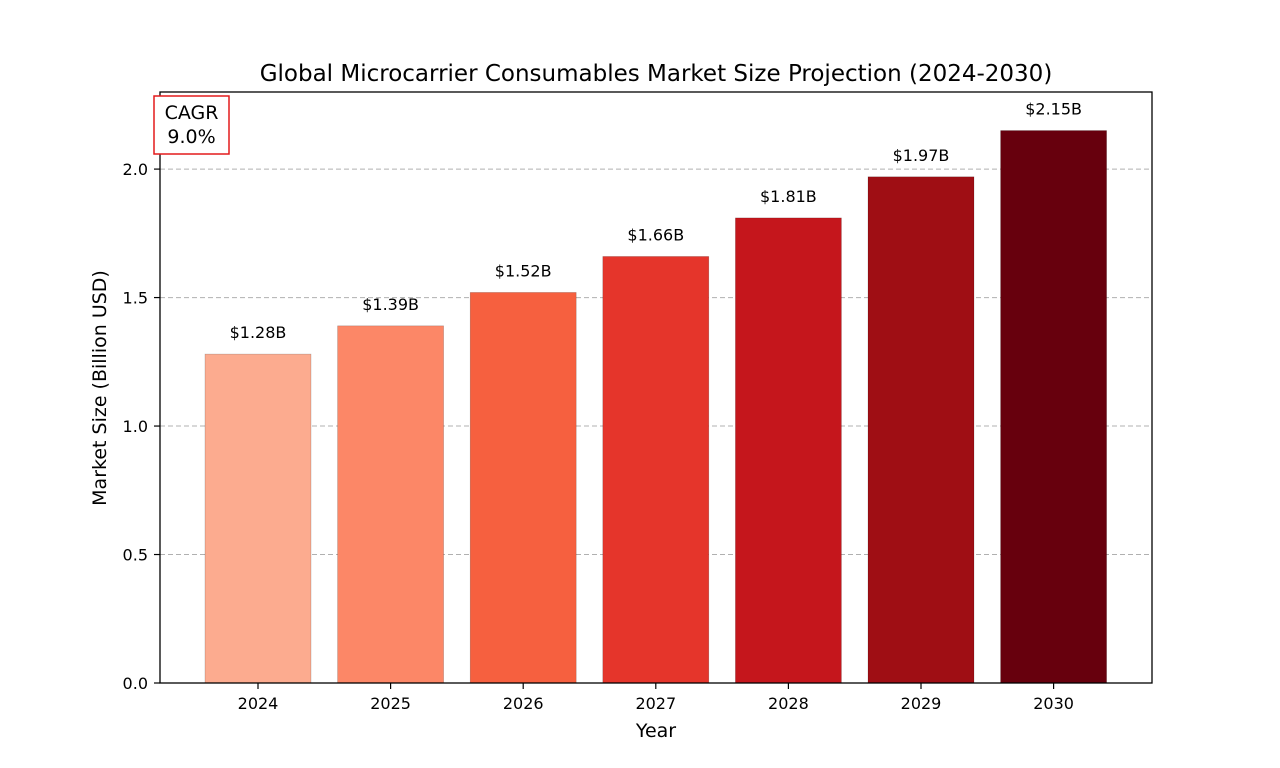  I want to click on y-tick-label: 1.5, so click(135, 298).